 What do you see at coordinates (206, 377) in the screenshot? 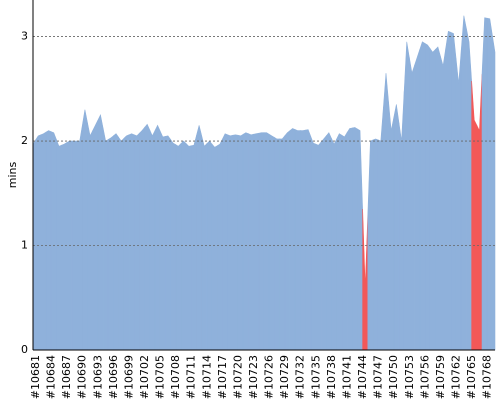
I see `x-tick-label: #10714` at bounding box center [206, 377].